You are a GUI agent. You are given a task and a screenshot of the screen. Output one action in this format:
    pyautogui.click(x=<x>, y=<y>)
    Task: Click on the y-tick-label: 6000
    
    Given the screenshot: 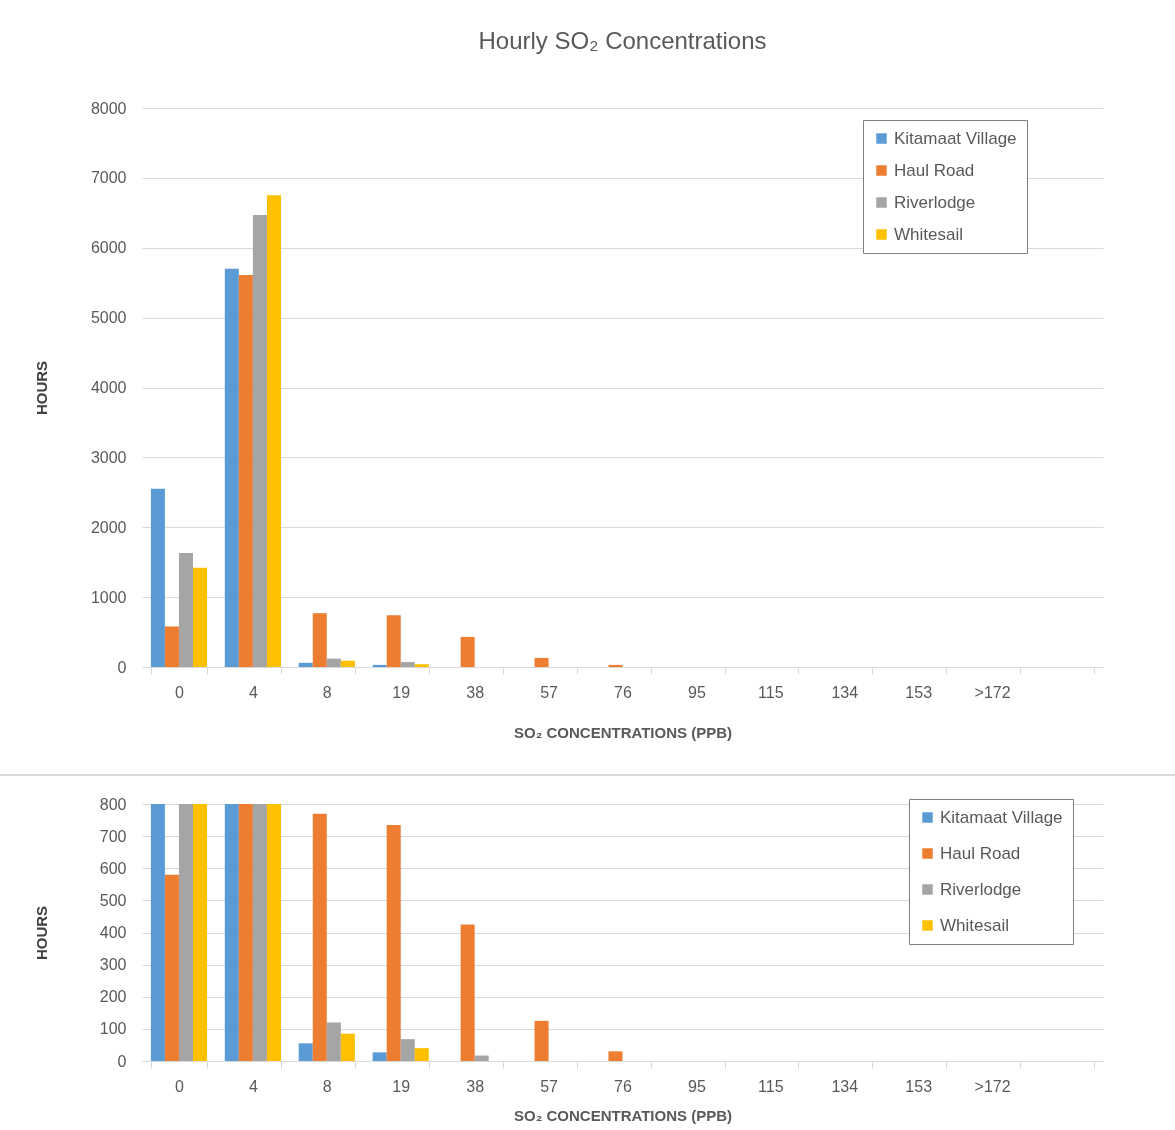 What is the action you would take?
    pyautogui.click(x=108, y=248)
    